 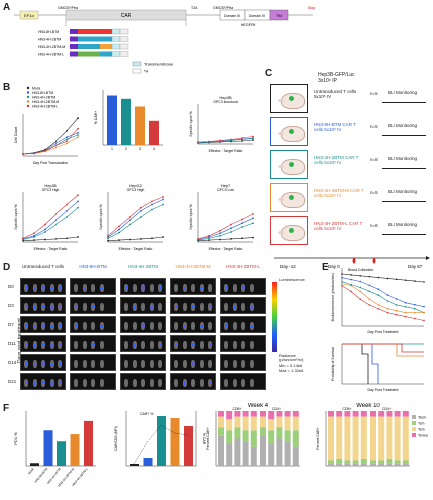 What do you see at coordinates (7, 87) in the screenshot?
I see `panel-b-letter: B` at bounding box center [7, 87].